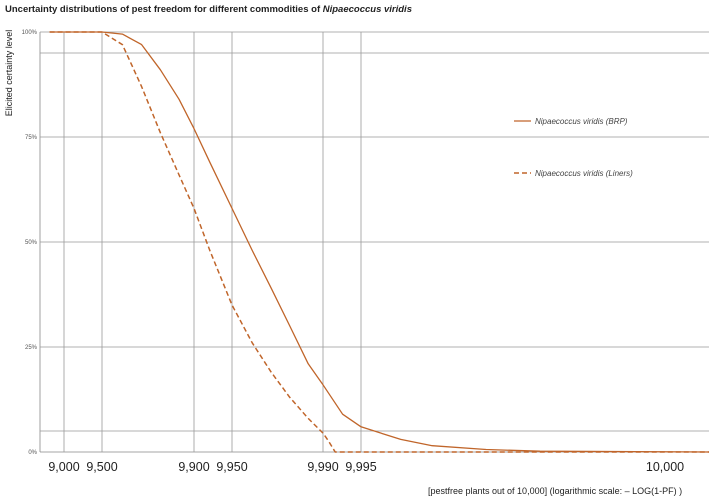  Describe the element at coordinates (31, 348) in the screenshot. I see `y-tick-label: 25%` at that location.